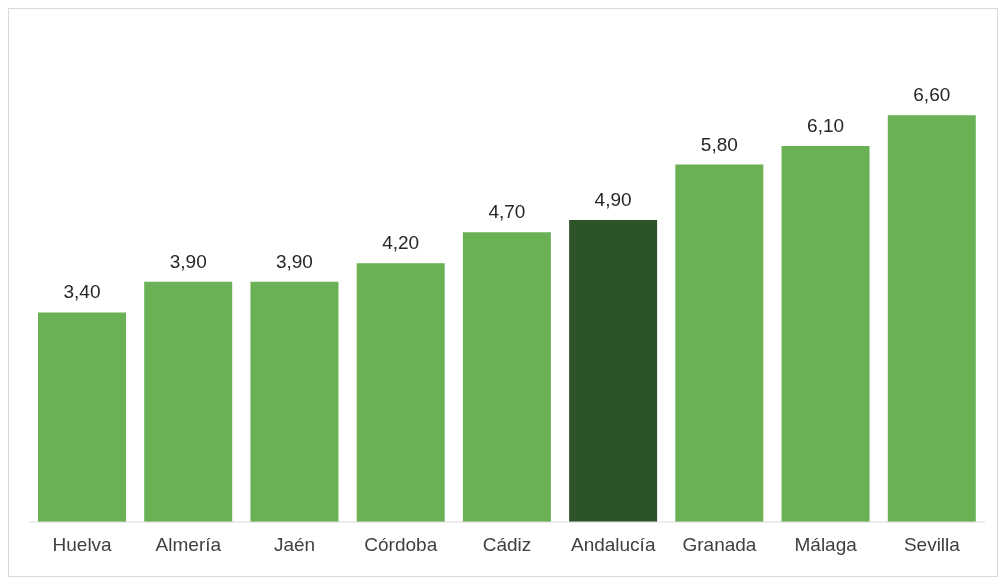 The height and width of the screenshot is (583, 1004). I want to click on x-tick-label: Córdoba, so click(401, 545).